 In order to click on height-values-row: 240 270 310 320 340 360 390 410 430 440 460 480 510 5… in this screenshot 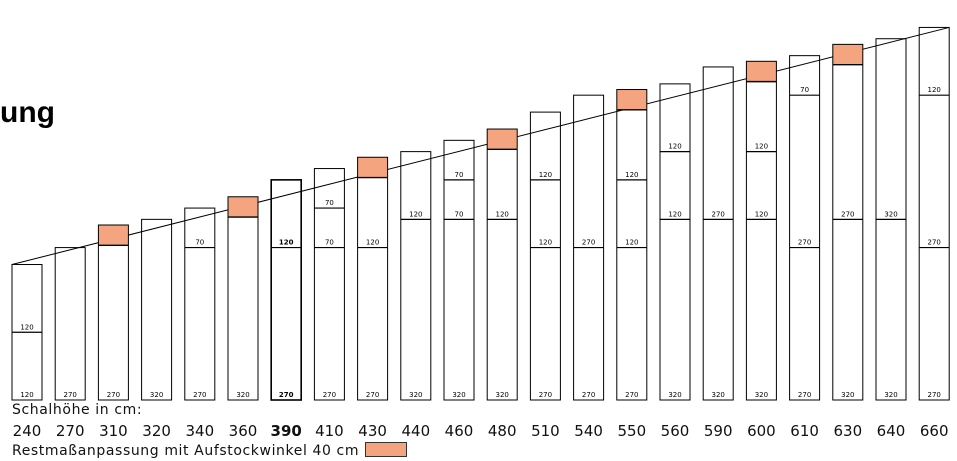, I will do `click(484, 432)`.